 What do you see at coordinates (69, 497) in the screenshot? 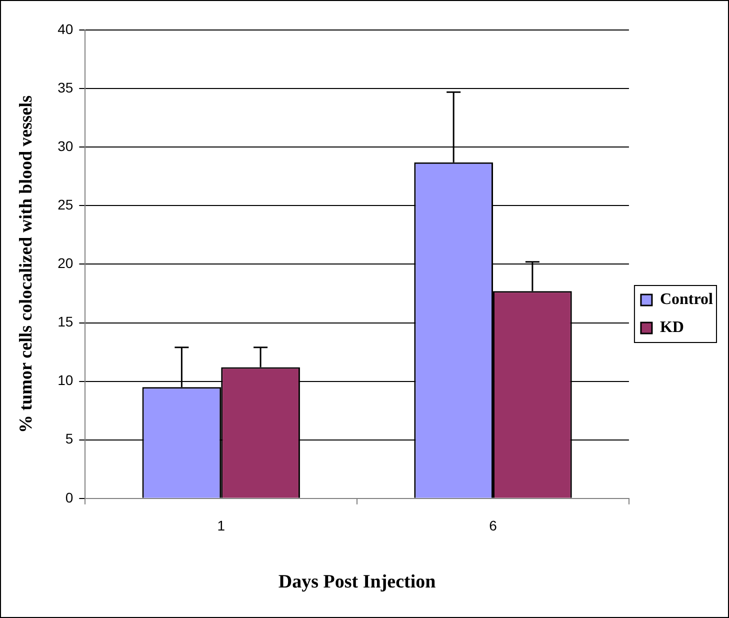
I see `y-tick-label: 0` at bounding box center [69, 497].